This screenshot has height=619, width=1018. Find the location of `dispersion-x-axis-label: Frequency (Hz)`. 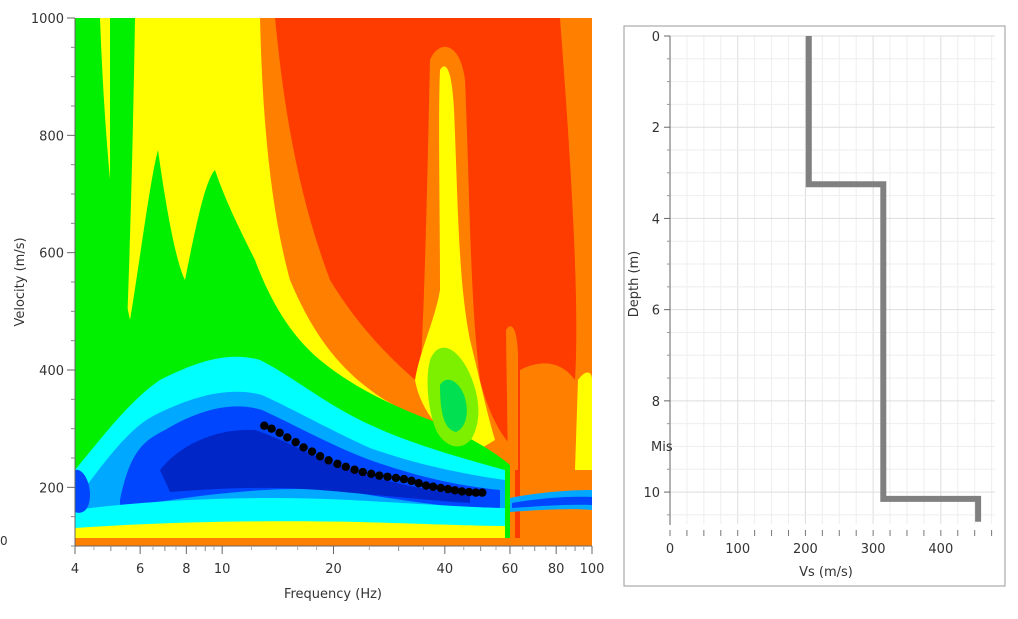

dispersion-x-axis-label: Frequency (Hz) is located at coordinates (333, 594).